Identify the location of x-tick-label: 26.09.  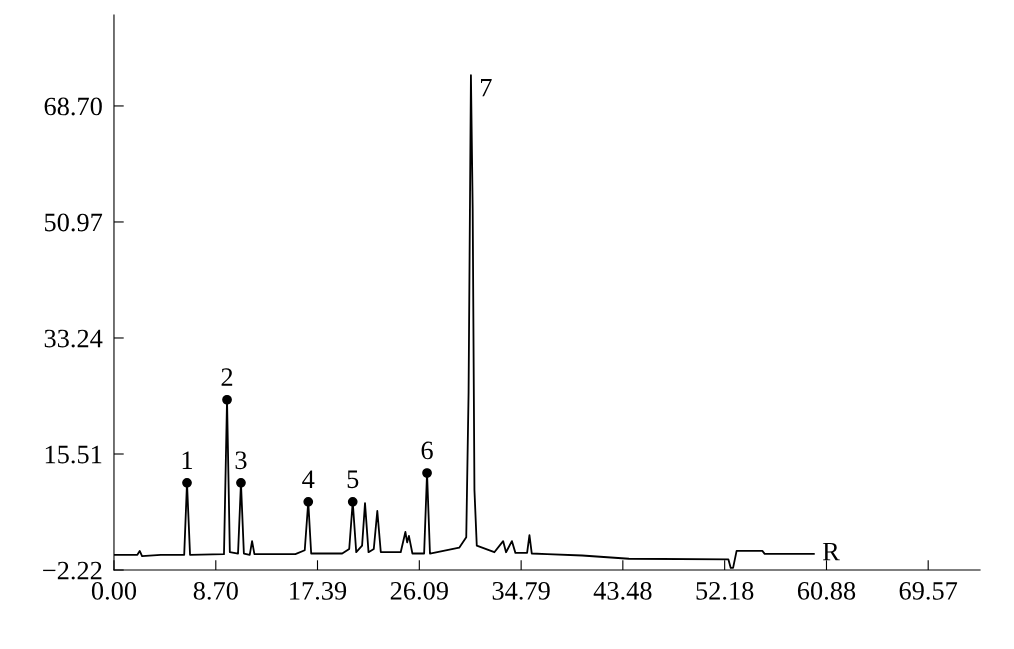
(419, 590).